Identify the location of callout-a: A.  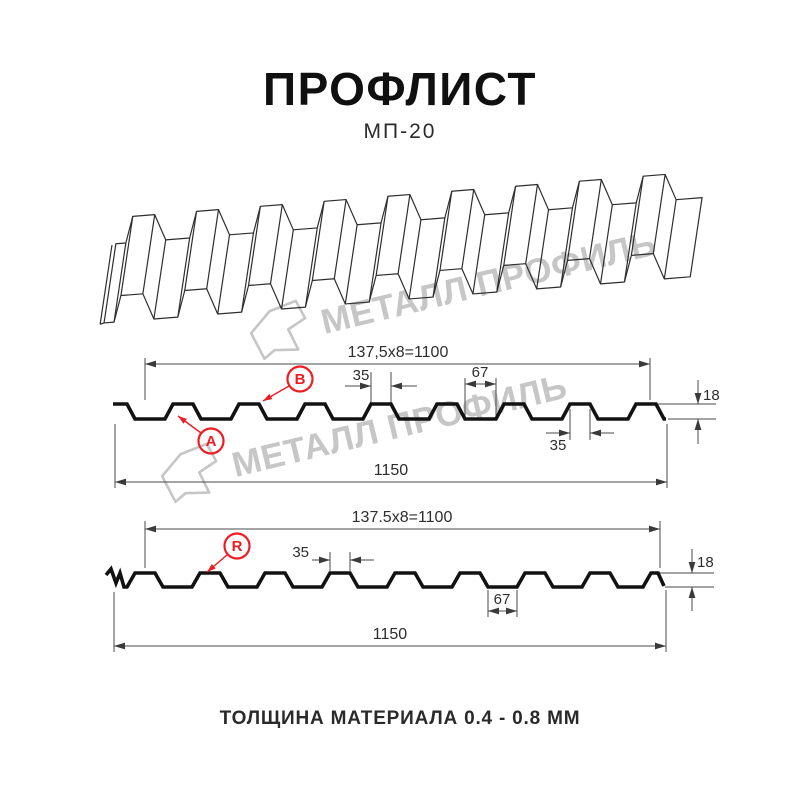
(201, 435).